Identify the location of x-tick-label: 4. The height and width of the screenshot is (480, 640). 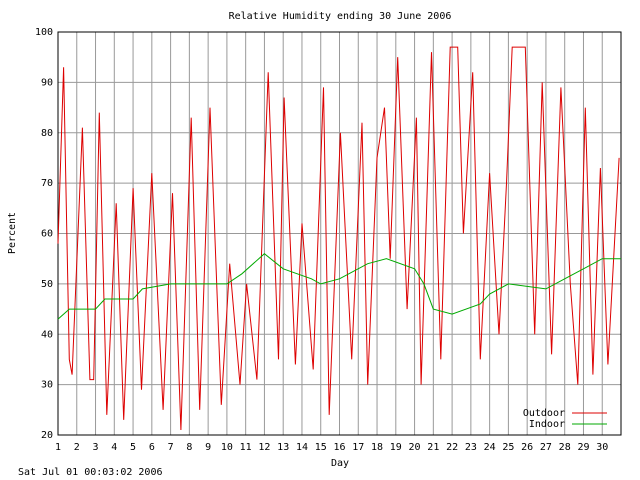
(114, 447).